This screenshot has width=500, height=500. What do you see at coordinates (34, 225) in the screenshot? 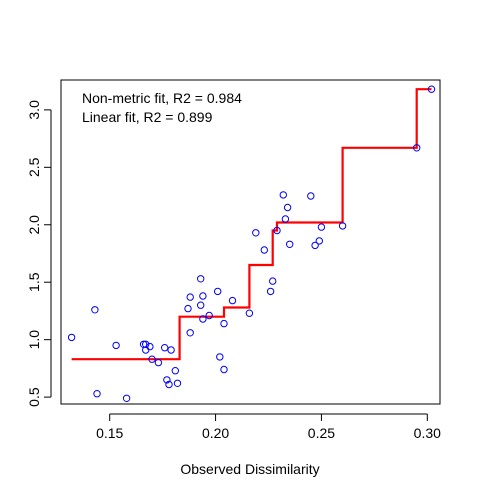
I see `y-tick-label: 2.0` at bounding box center [34, 225].